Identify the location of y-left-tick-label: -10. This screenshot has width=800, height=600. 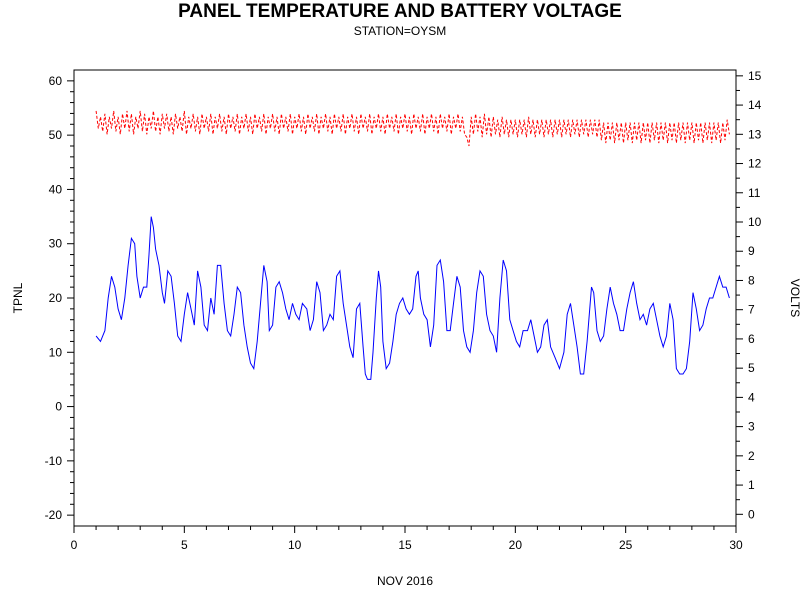
(54, 461).